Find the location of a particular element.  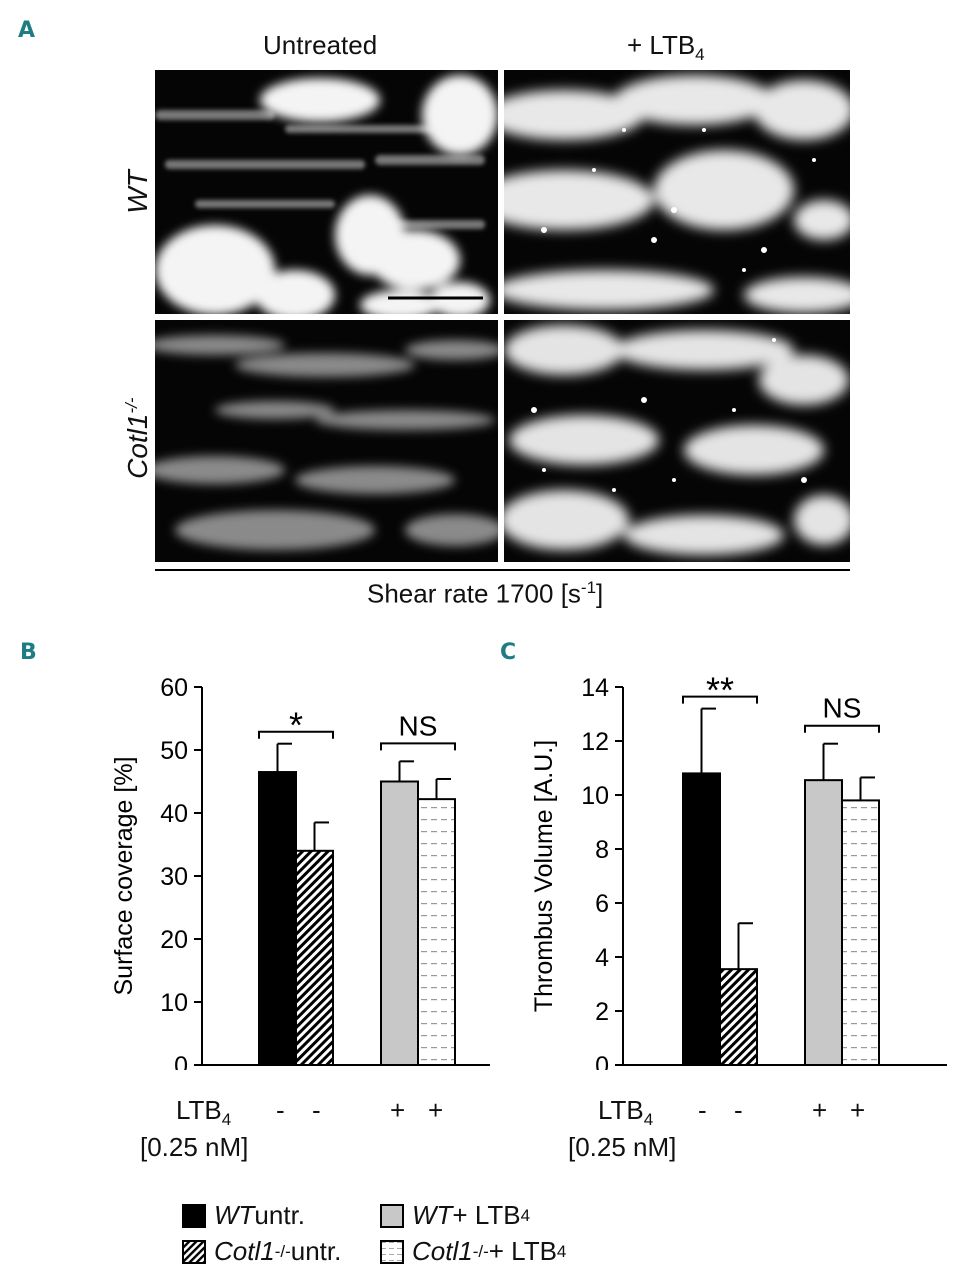

y-tick-label: 4 is located at coordinates (602, 958).